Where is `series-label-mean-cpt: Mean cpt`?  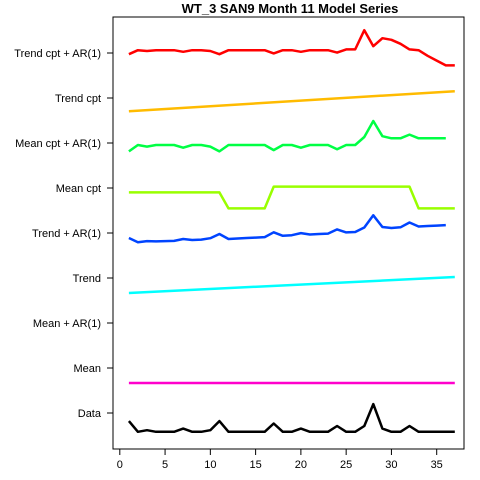 series-label-mean-cpt: Mean cpt is located at coordinates (78, 189).